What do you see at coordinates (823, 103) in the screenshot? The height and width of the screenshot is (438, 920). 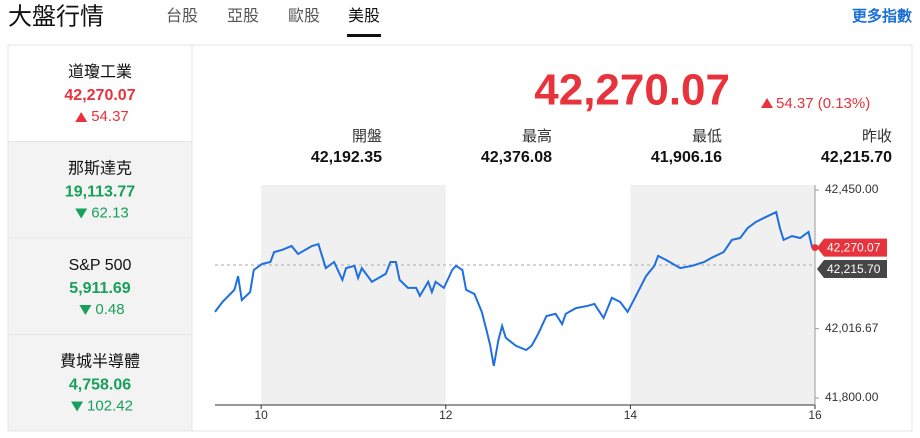 I see `main-change: 54.37 (0.13%)` at bounding box center [823, 103].